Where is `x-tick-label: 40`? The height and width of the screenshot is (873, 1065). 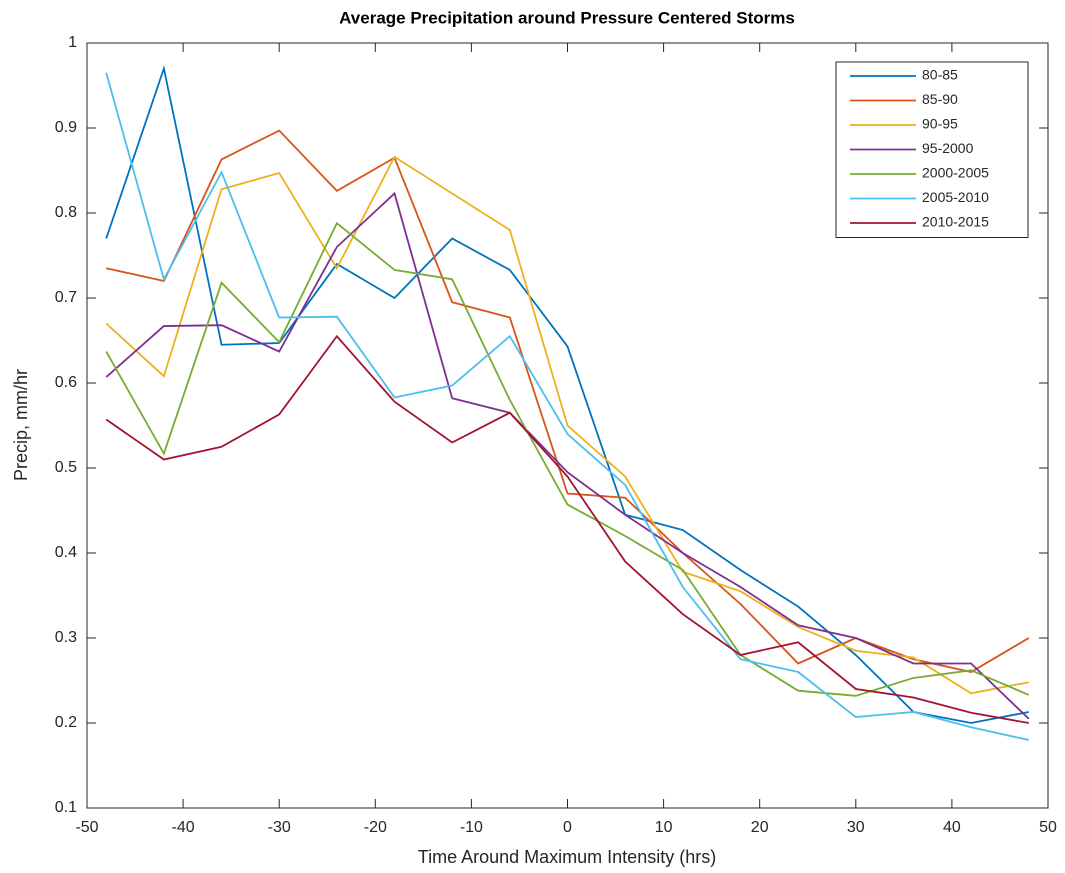 x-tick-label: 40 is located at coordinates (952, 827).